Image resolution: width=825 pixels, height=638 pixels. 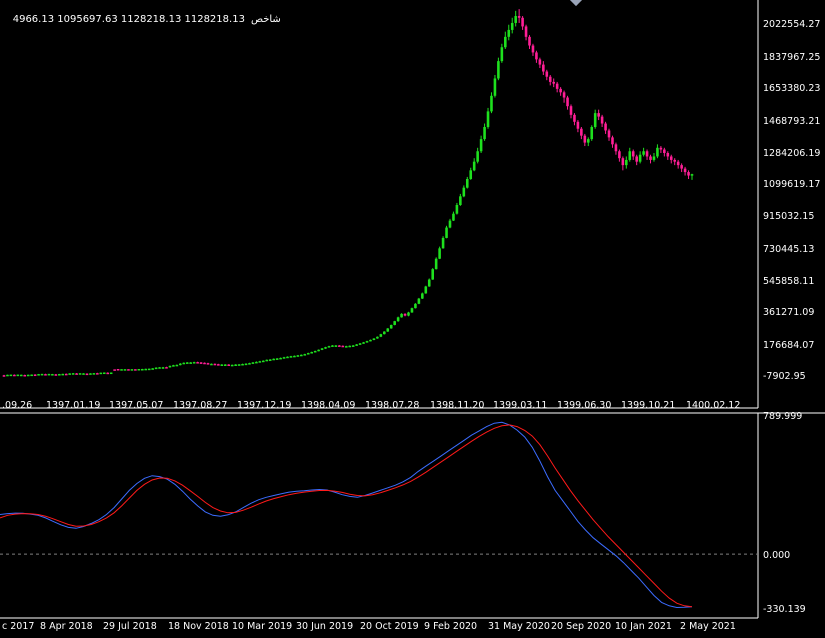 What do you see at coordinates (18, 626) in the screenshot?
I see `time-tick-label: c 2017` at bounding box center [18, 626].